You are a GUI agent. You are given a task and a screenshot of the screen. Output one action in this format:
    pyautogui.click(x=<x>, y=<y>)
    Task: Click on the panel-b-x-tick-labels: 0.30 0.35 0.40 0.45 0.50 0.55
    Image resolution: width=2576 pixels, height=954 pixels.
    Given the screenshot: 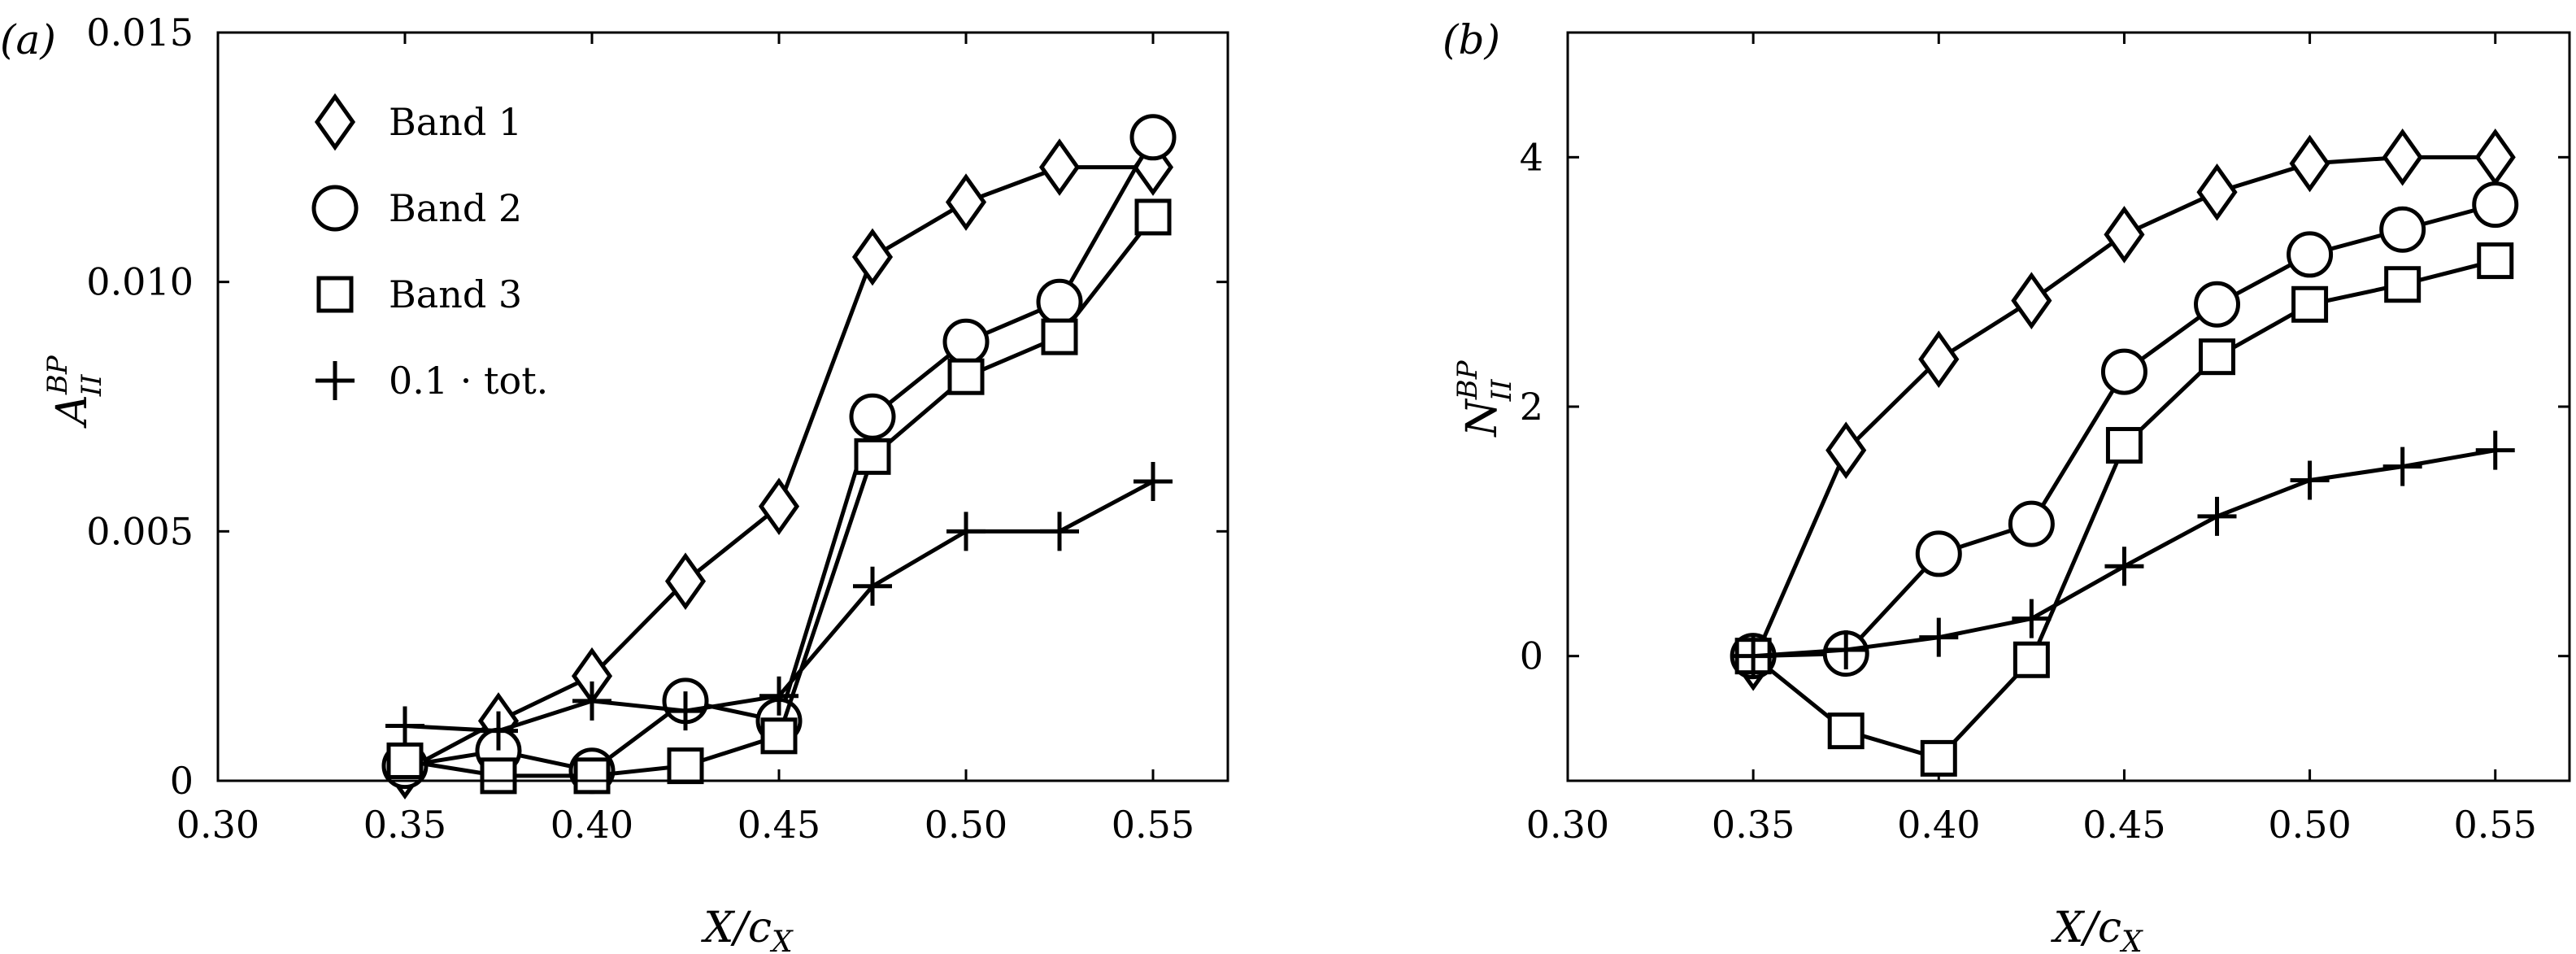 What is the action you would take?
    pyautogui.click(x=2032, y=825)
    